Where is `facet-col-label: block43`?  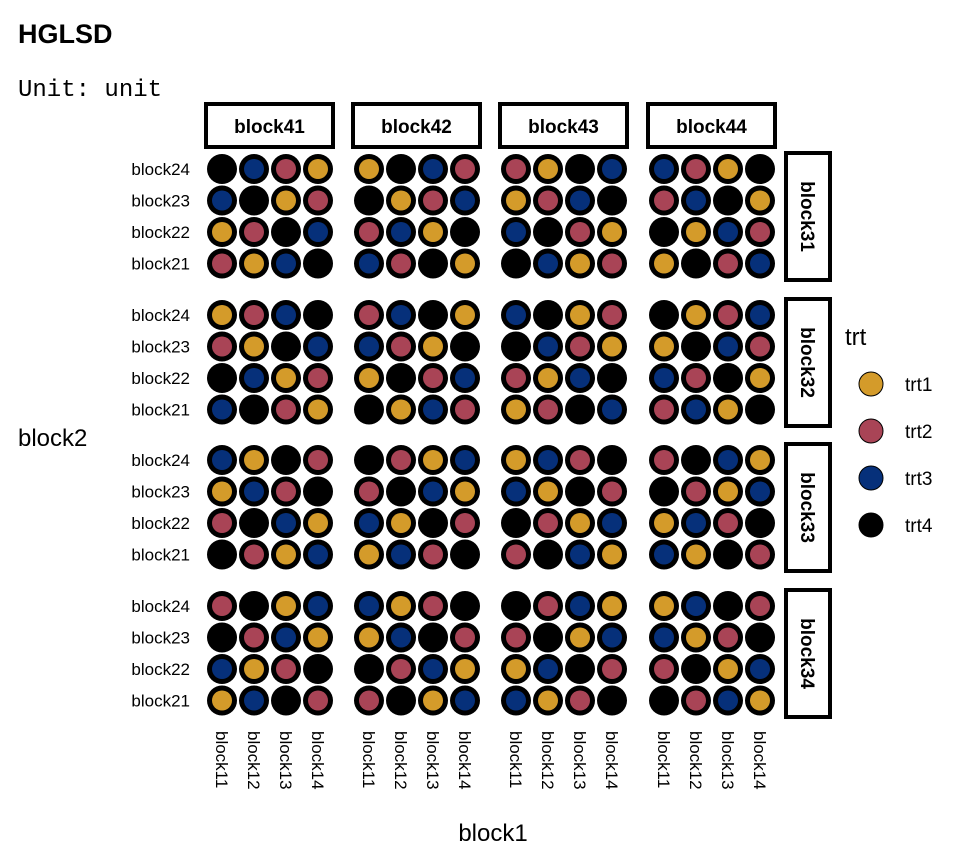 facet-col-label: block43 is located at coordinates (563, 127).